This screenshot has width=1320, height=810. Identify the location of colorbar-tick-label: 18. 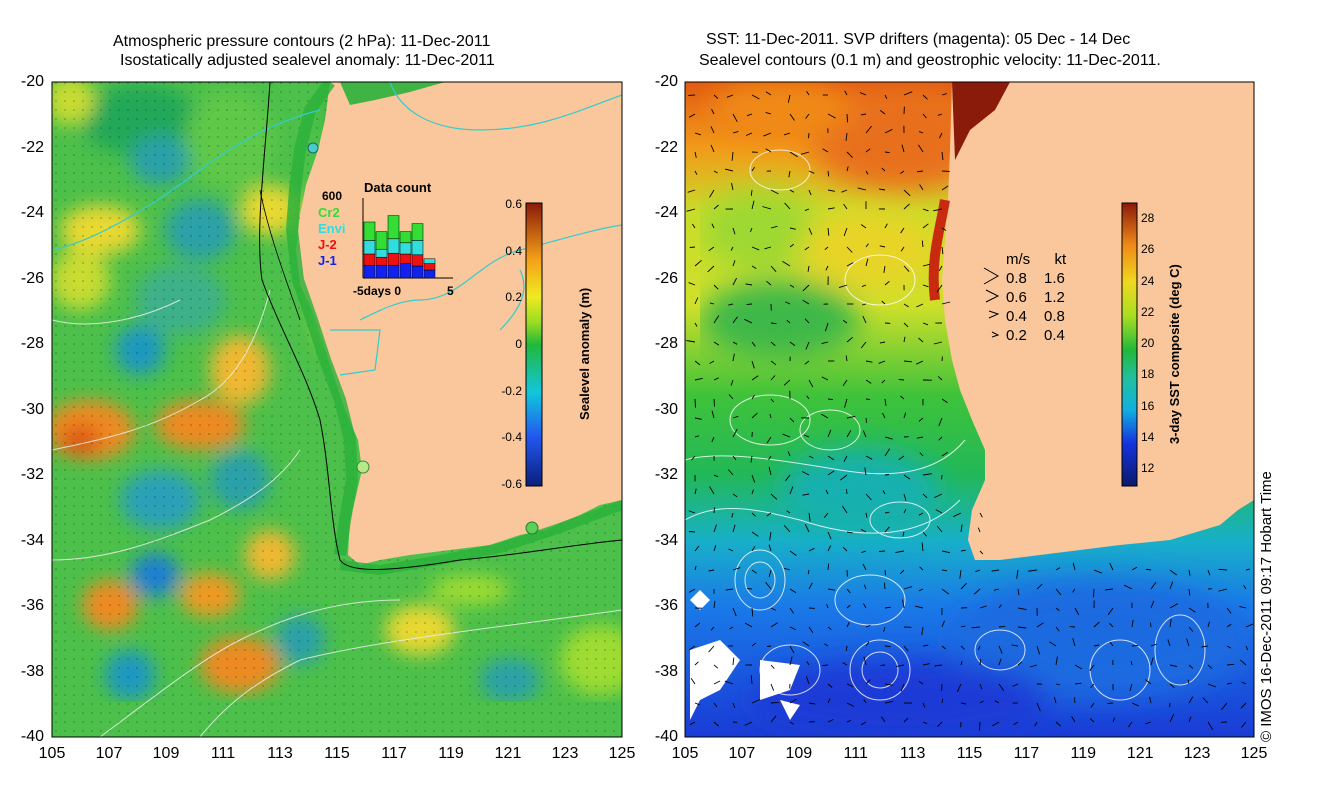
(1148, 374).